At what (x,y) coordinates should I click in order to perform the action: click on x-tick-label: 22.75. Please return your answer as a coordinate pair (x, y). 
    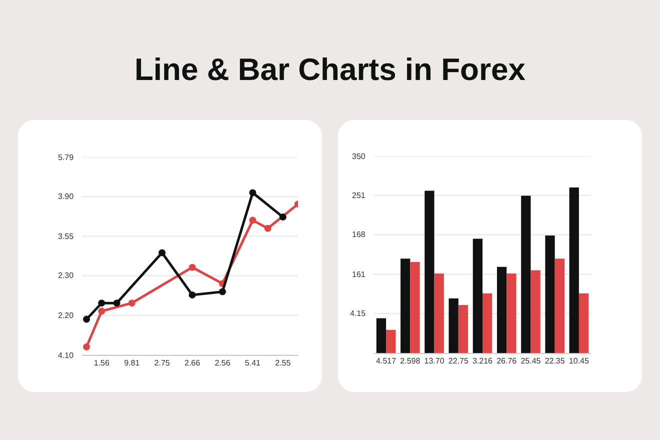
    Looking at the image, I should click on (458, 361).